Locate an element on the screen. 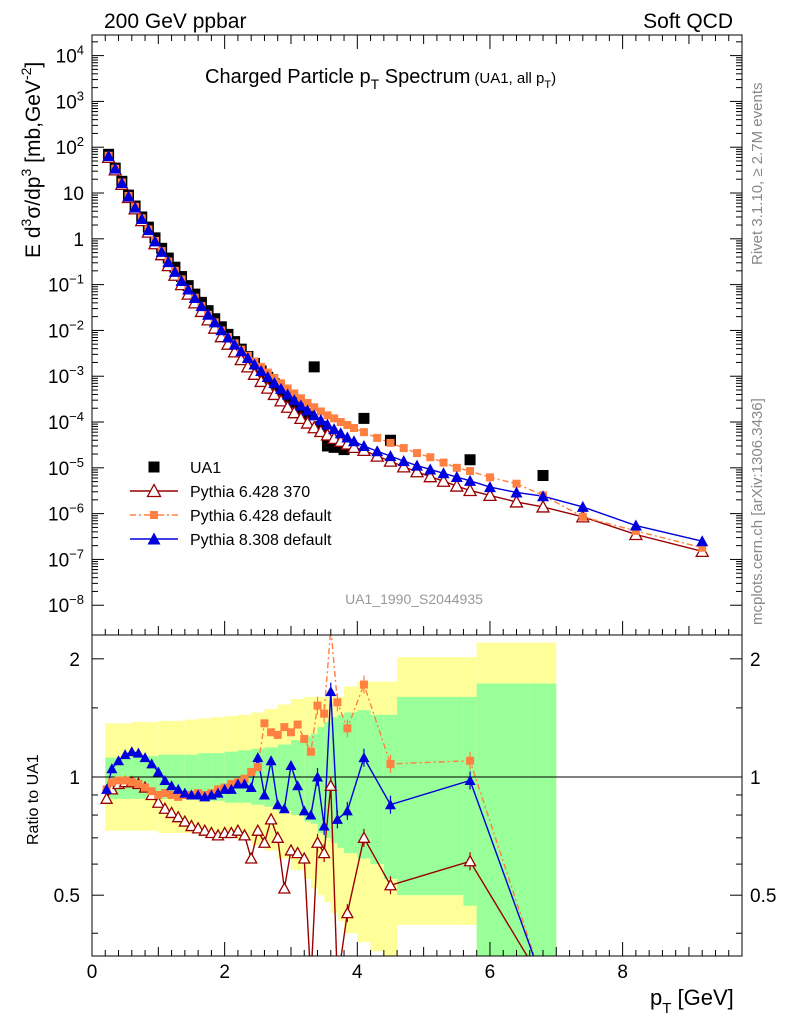 The width and height of the screenshot is (786, 1029). ratio-axis-label: Ratio to UA1 is located at coordinates (33, 799).